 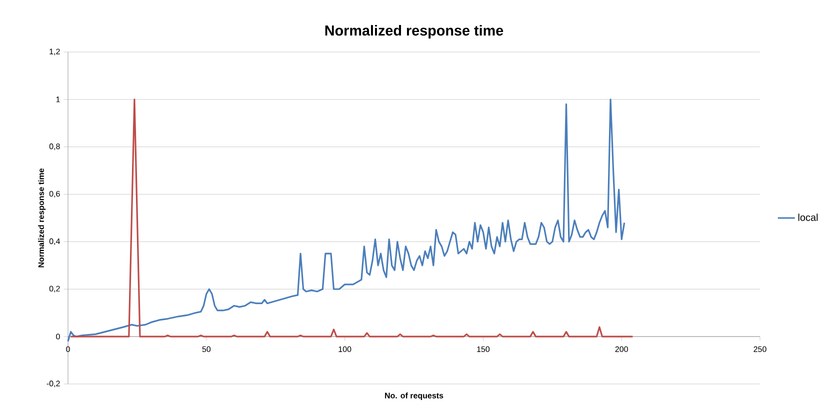 What do you see at coordinates (808, 217) in the screenshot?
I see `legend-label: local` at bounding box center [808, 217].